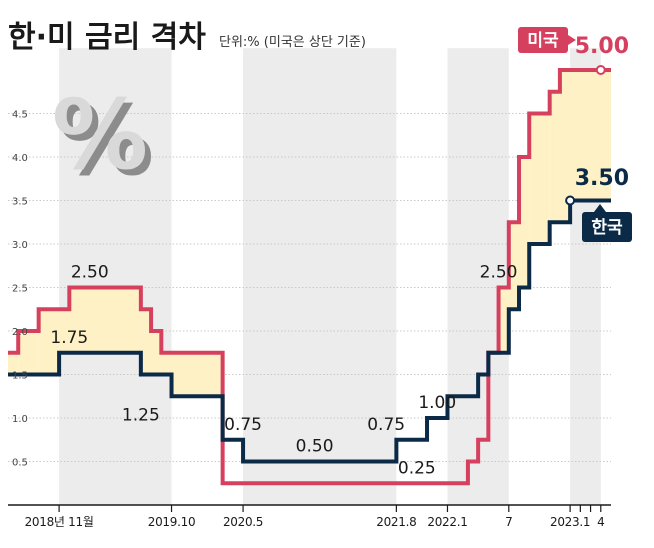 The width and height of the screenshot is (654, 548). Describe the element at coordinates (106, 141) in the screenshot. I see `percent-sign-icon-shadow: %` at that location.